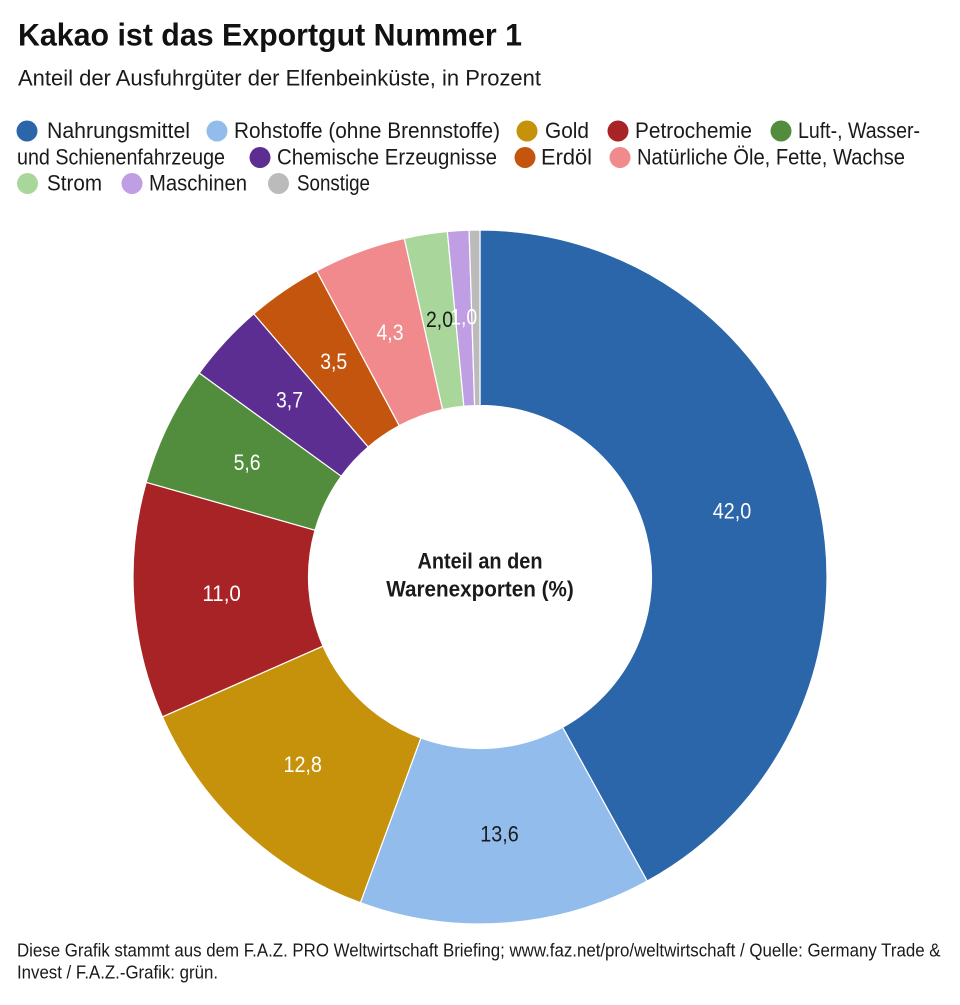 The width and height of the screenshot is (960, 1005). Describe the element at coordinates (567, 130) in the screenshot. I see `svg-text: Gold` at that location.